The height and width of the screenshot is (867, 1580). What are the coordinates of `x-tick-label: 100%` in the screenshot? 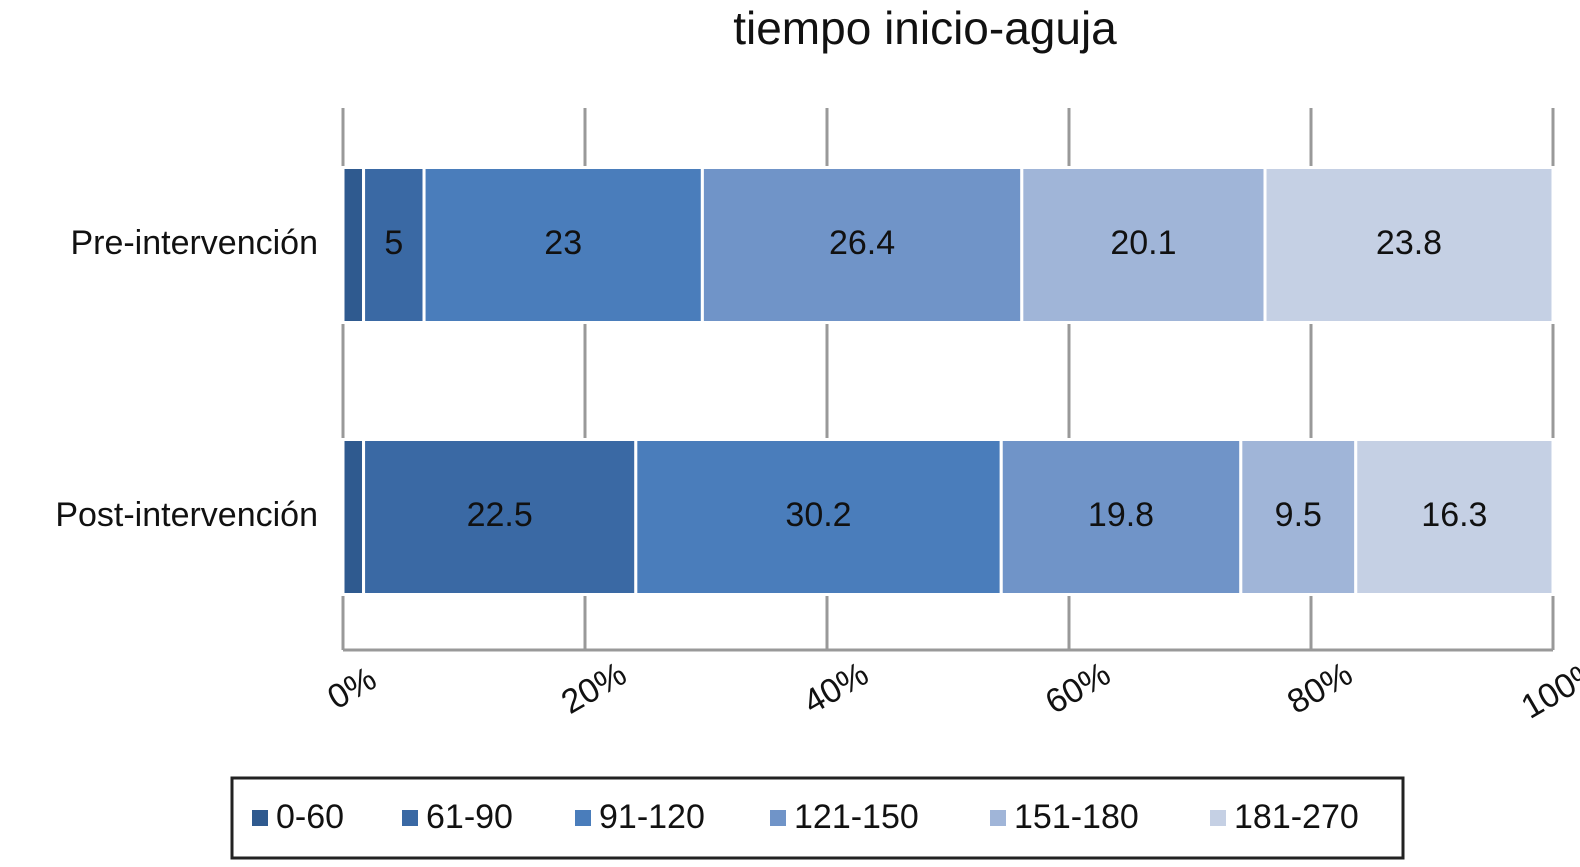 It's located at (1547, 688).